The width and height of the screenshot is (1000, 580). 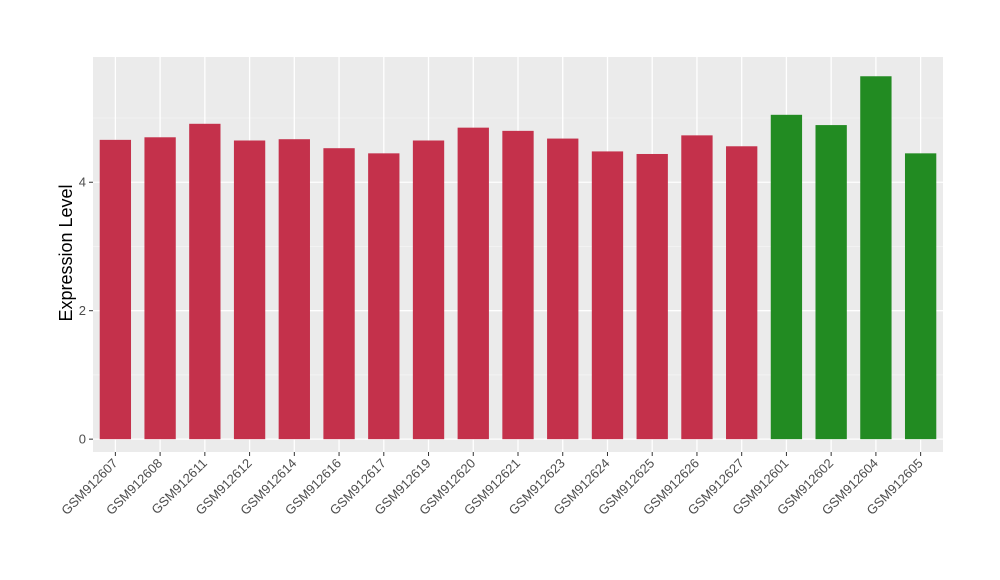 What do you see at coordinates (920, 296) in the screenshot?
I see `bar-gsm912605` at bounding box center [920, 296].